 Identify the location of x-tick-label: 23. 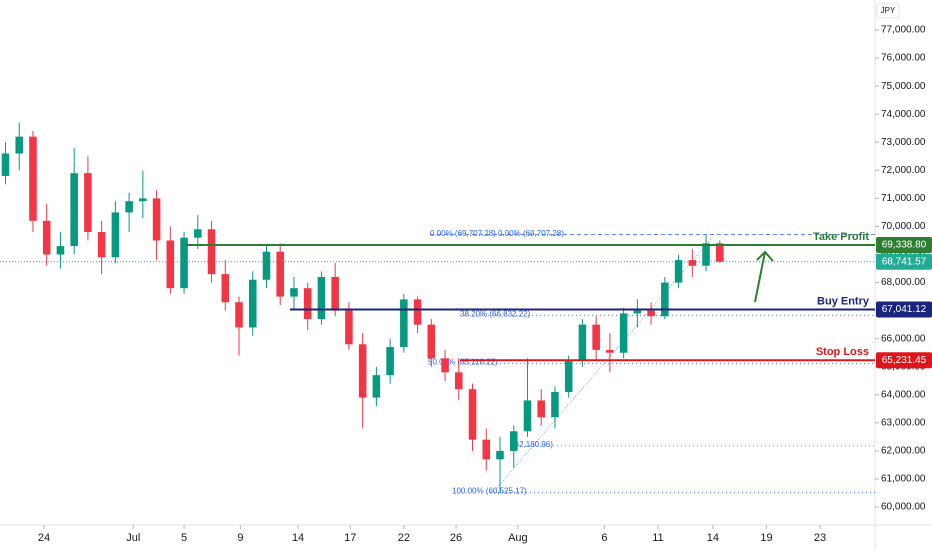
(820, 538).